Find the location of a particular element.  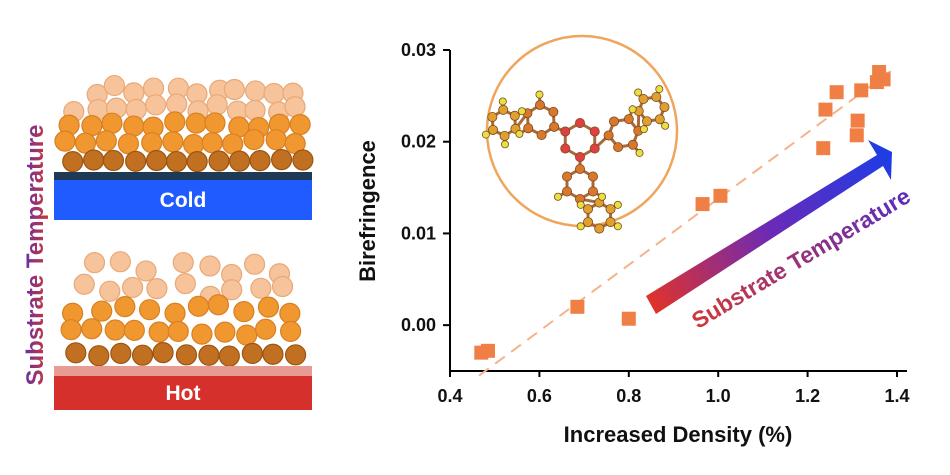

x-tick-label: 1.0 is located at coordinates (718, 396).